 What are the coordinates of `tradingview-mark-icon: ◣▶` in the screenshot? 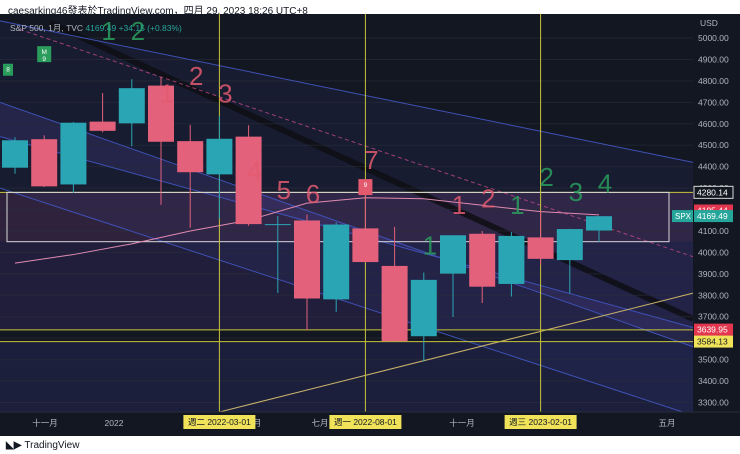 It's located at (14, 445).